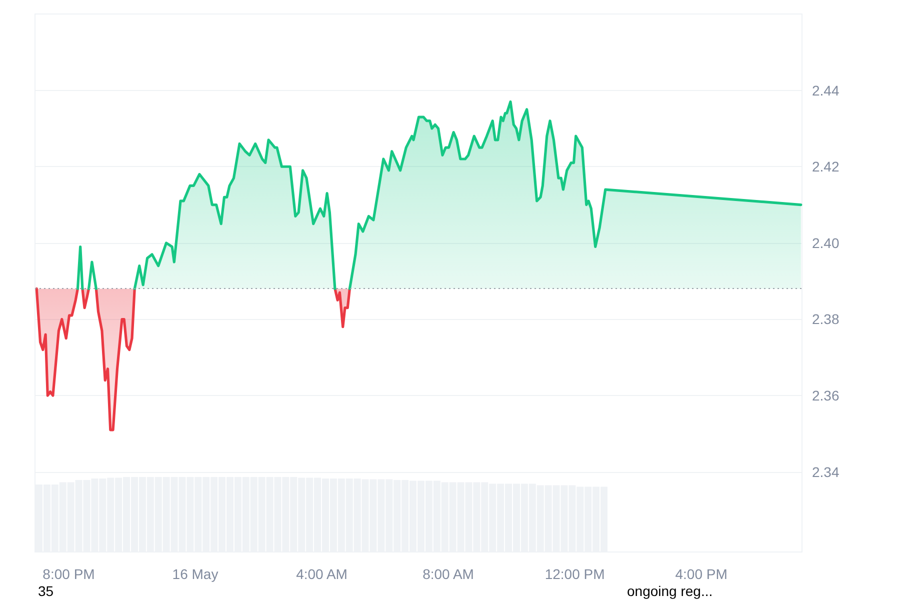 The height and width of the screenshot is (600, 900). What do you see at coordinates (68, 574) in the screenshot?
I see `x-tick-label: 8:00 PM` at bounding box center [68, 574].